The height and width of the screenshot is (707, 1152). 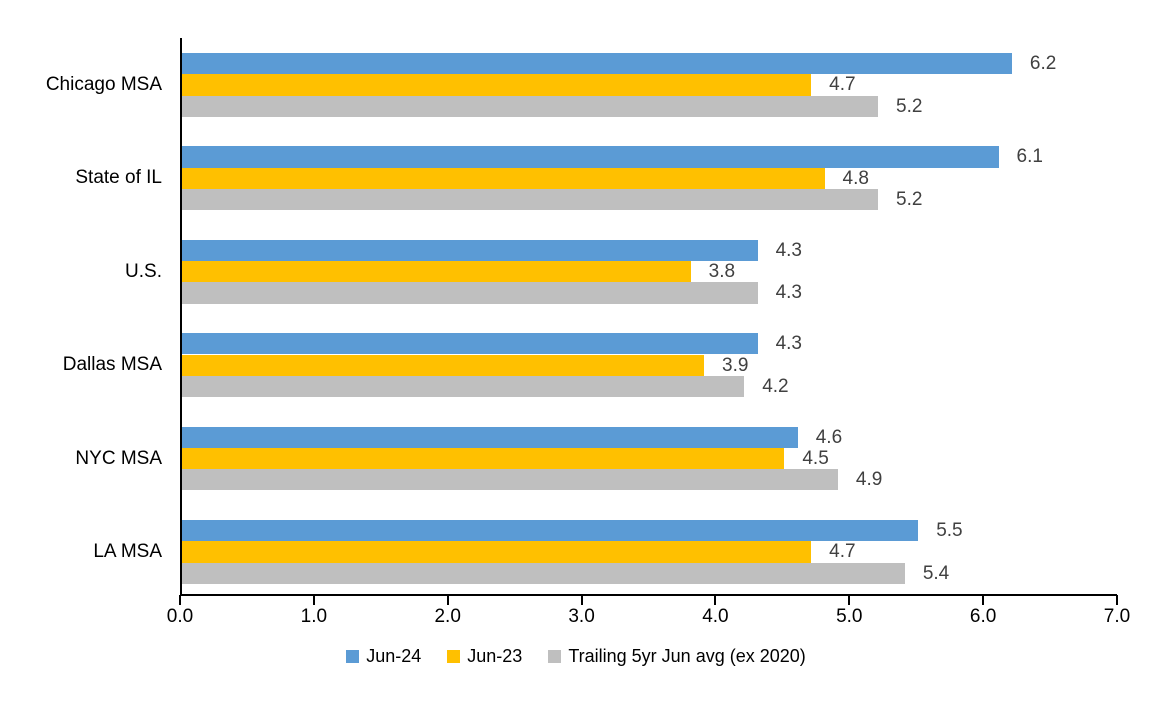 I want to click on value-label: 5.5, so click(x=949, y=530).